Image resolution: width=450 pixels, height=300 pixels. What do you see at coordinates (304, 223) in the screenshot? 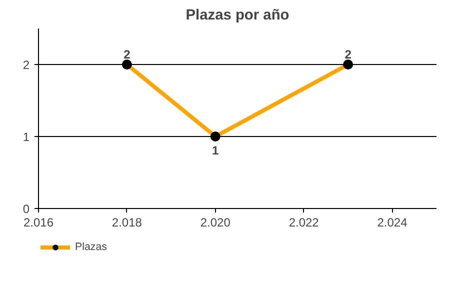
I see `x-tick-label: 2.022` at bounding box center [304, 223].